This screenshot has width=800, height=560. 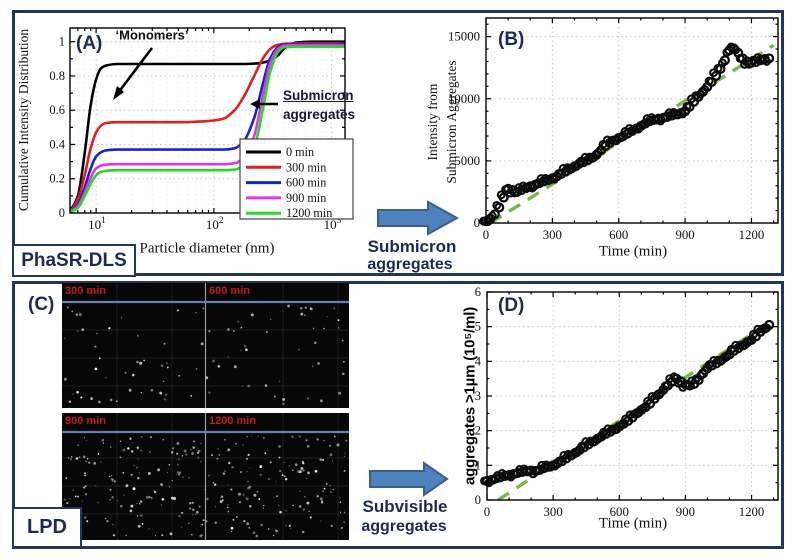 I want to click on panel-a-xlabel: Particle diameter (nm), so click(x=207, y=248).